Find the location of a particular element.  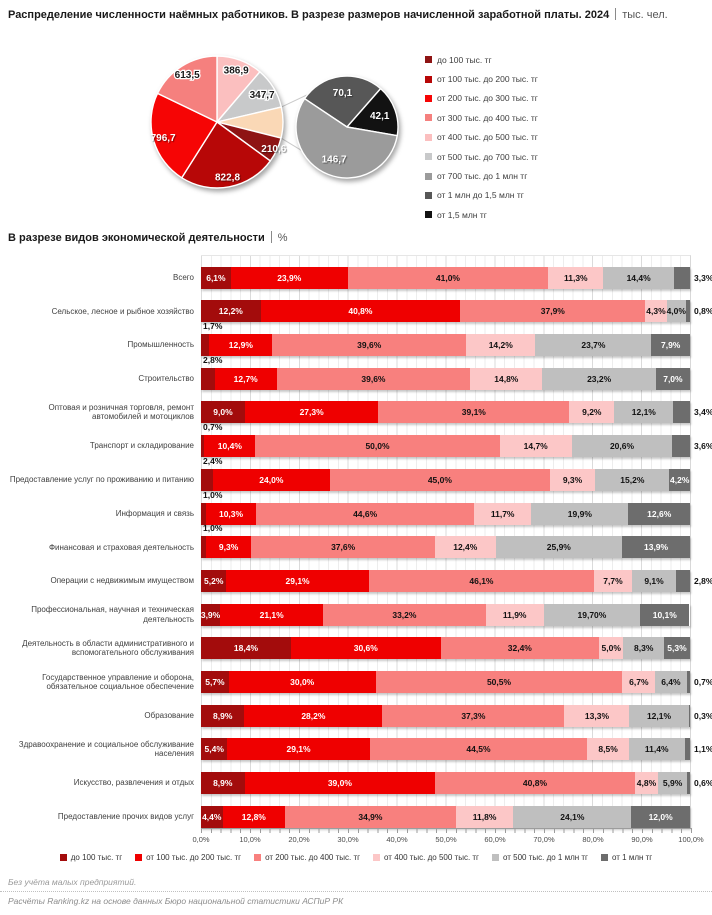

bar-segment: 8,5% is located at coordinates (608, 749).